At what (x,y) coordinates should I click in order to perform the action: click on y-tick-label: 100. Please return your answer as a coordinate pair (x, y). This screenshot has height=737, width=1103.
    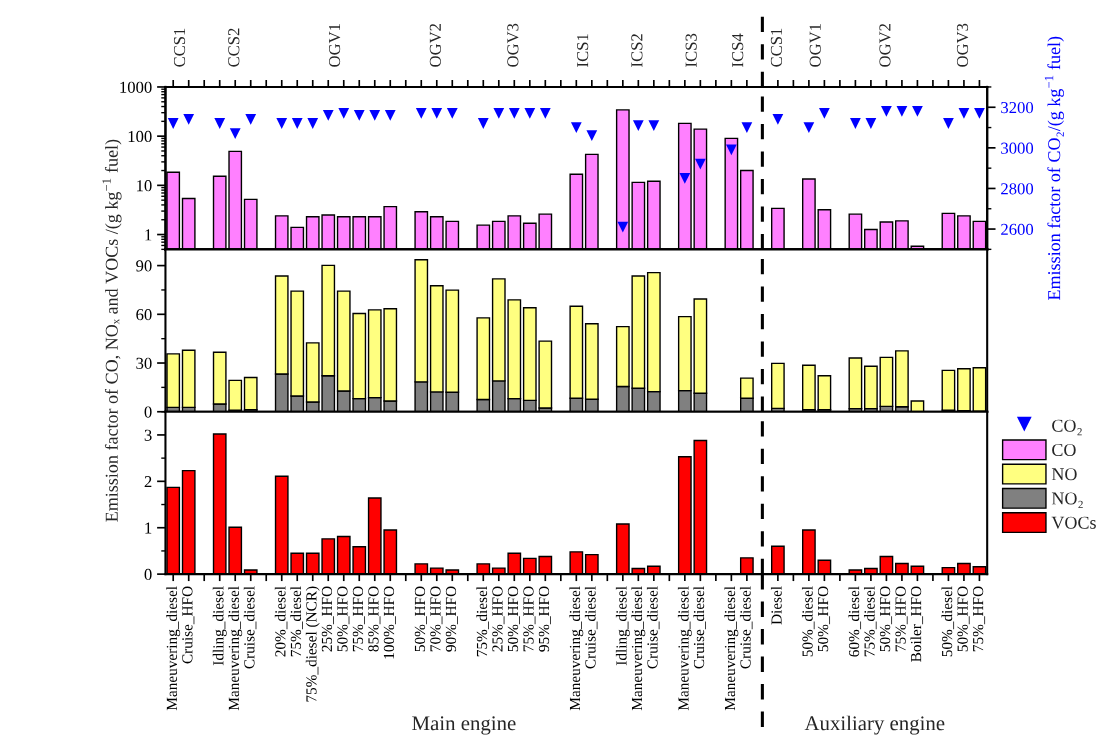
    Looking at the image, I should click on (140, 136).